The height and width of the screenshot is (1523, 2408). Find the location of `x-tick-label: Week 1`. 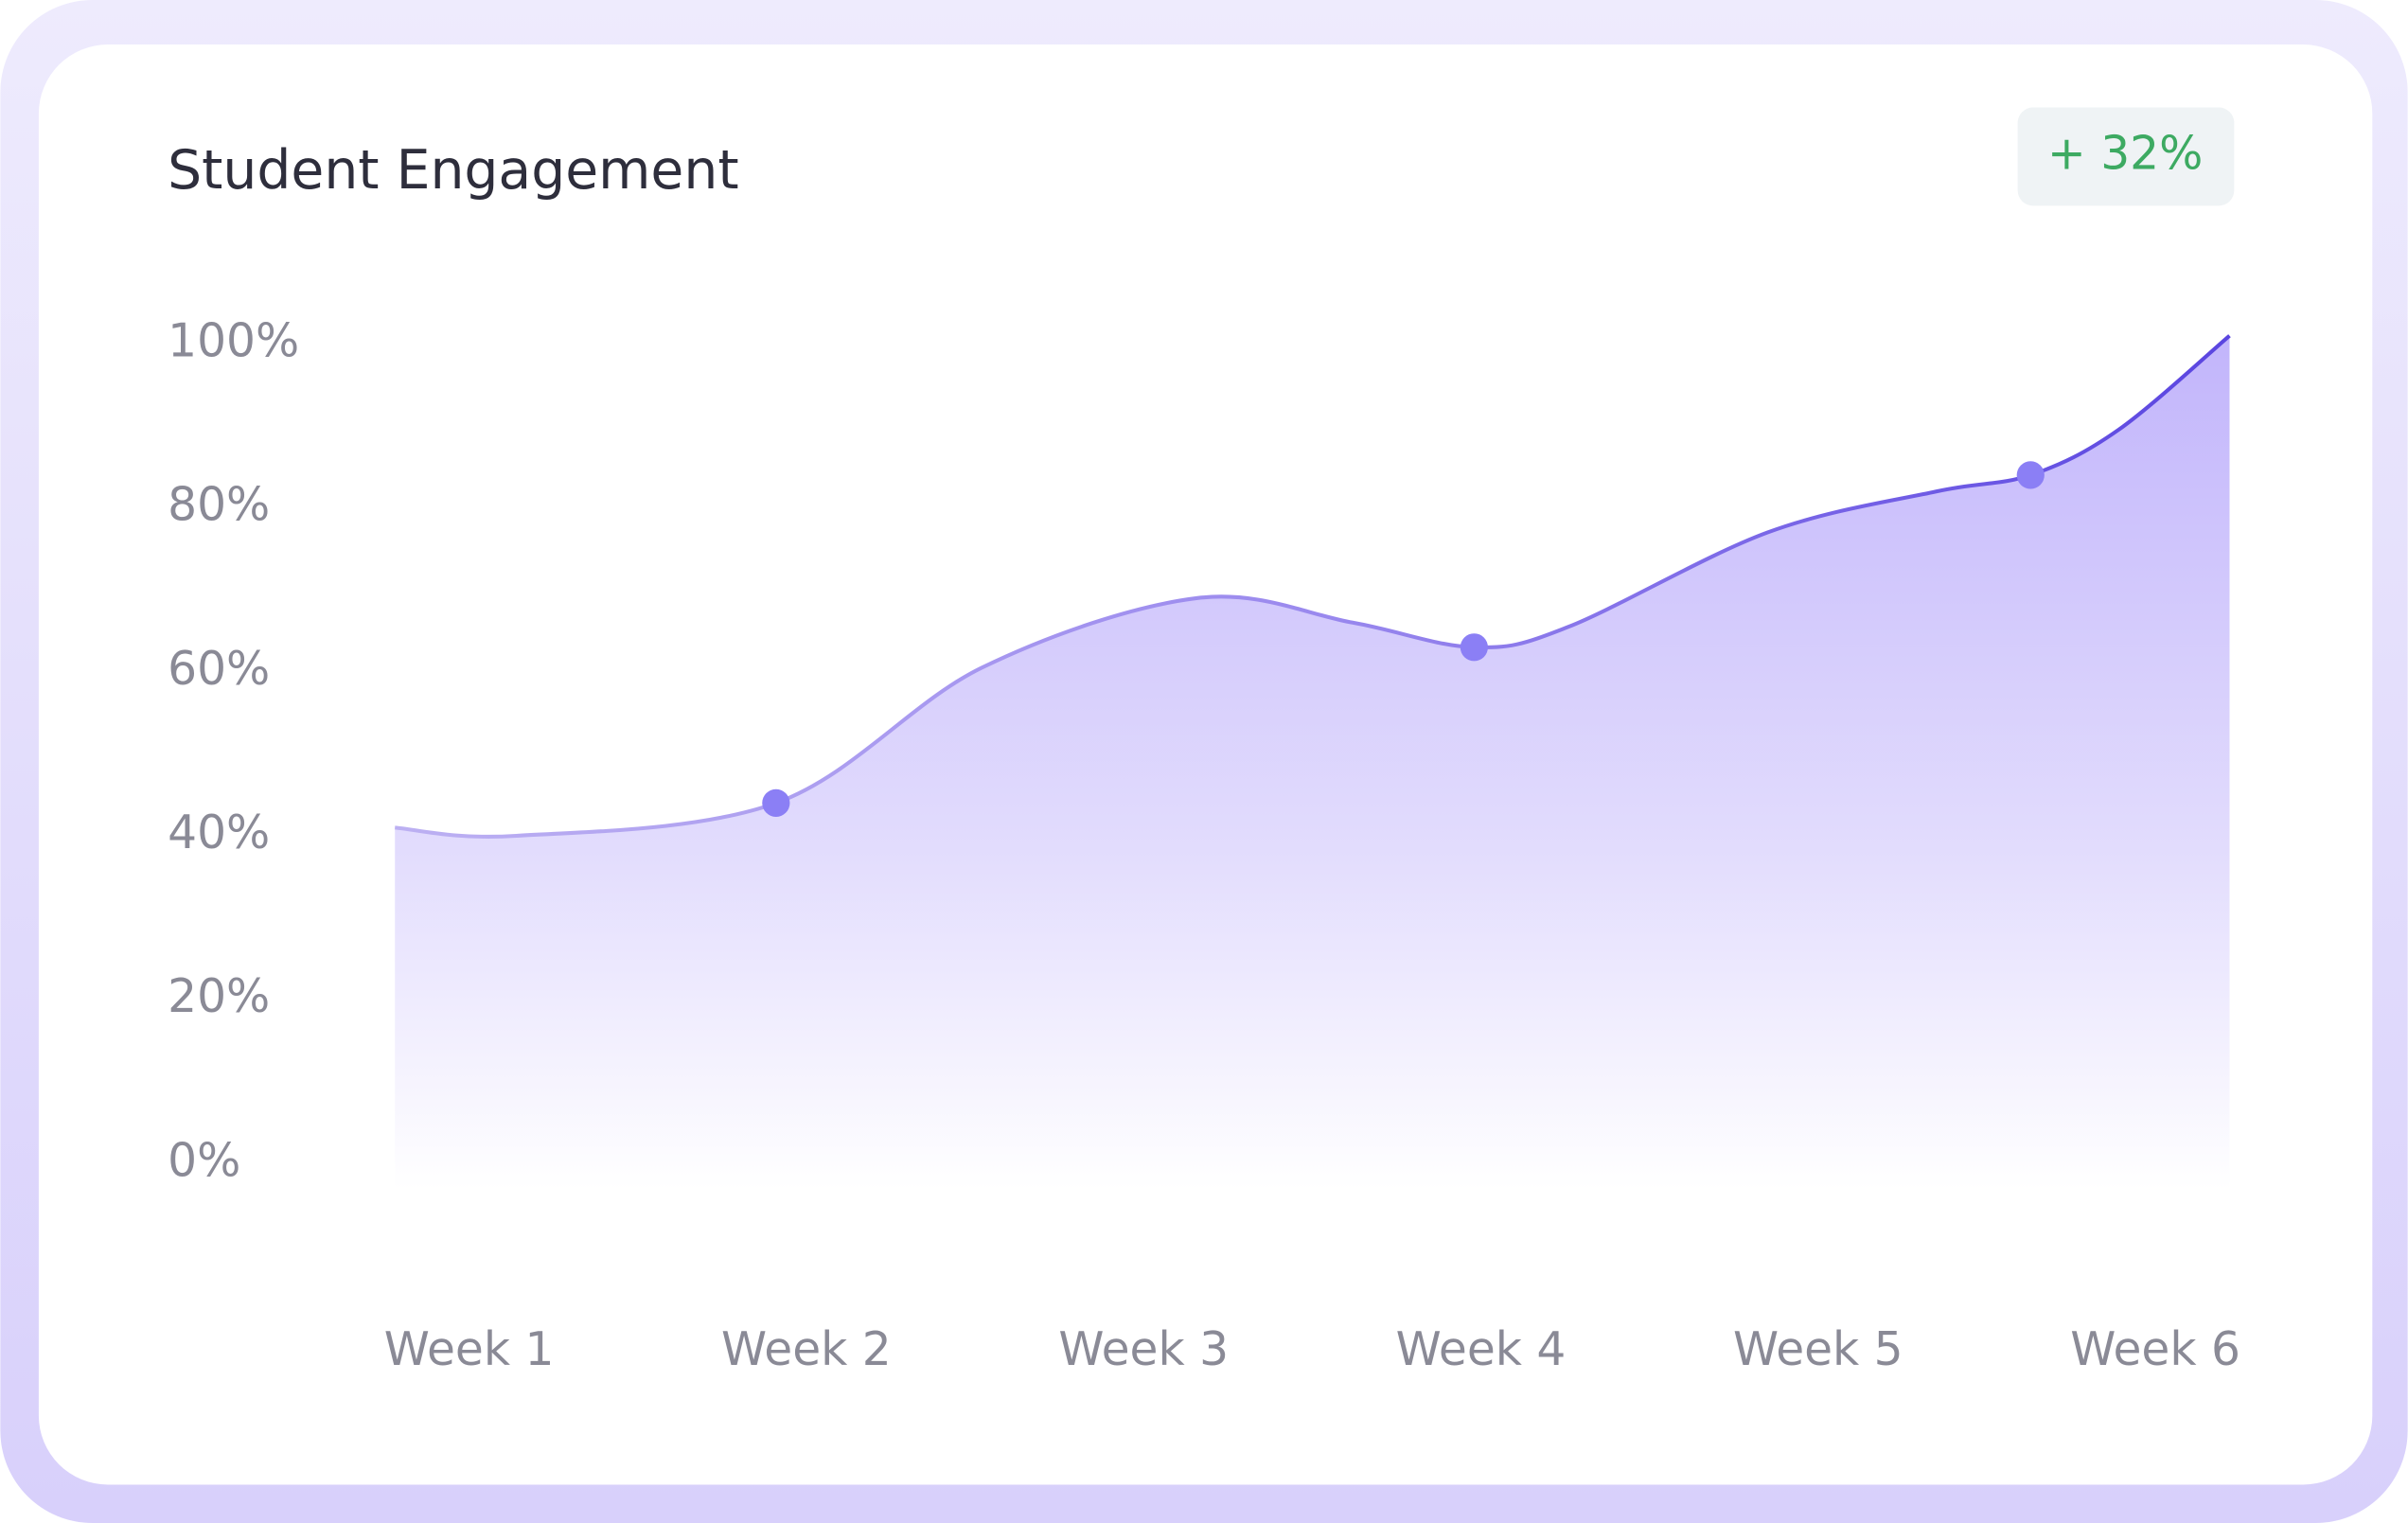

x-tick-label: Week 1 is located at coordinates (469, 1349).